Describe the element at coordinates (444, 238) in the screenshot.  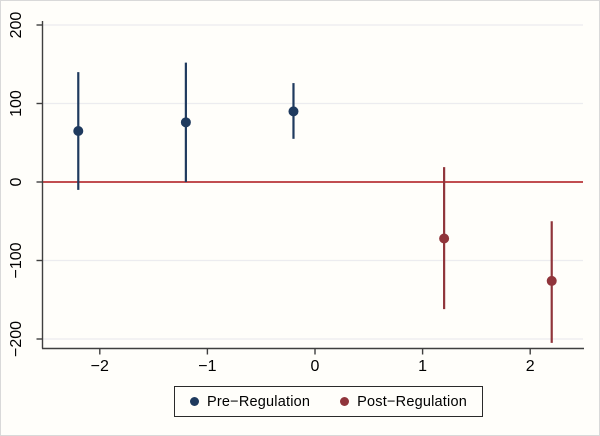
I see `point-marker-s1-p0` at that location.